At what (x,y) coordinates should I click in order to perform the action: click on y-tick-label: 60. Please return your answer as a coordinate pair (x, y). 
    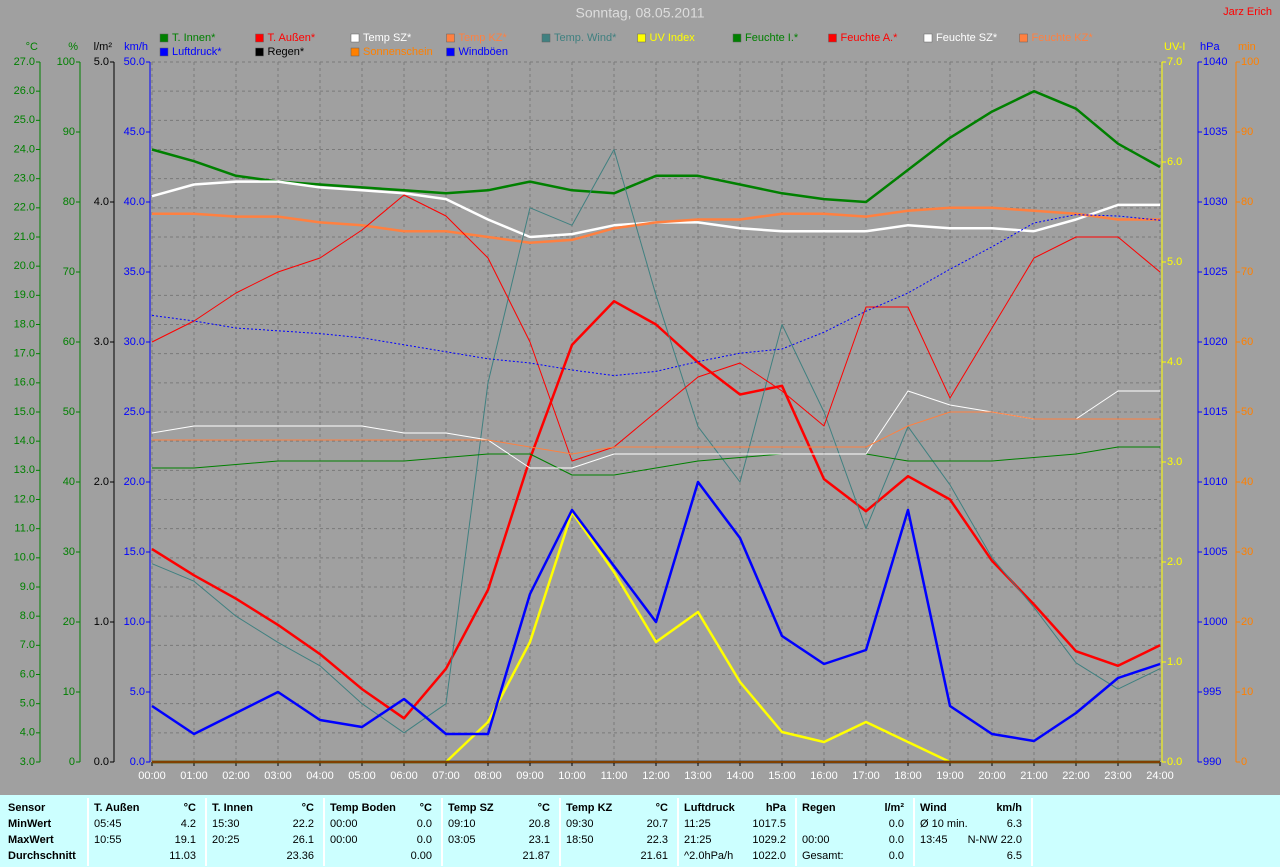
    Looking at the image, I should click on (69, 342).